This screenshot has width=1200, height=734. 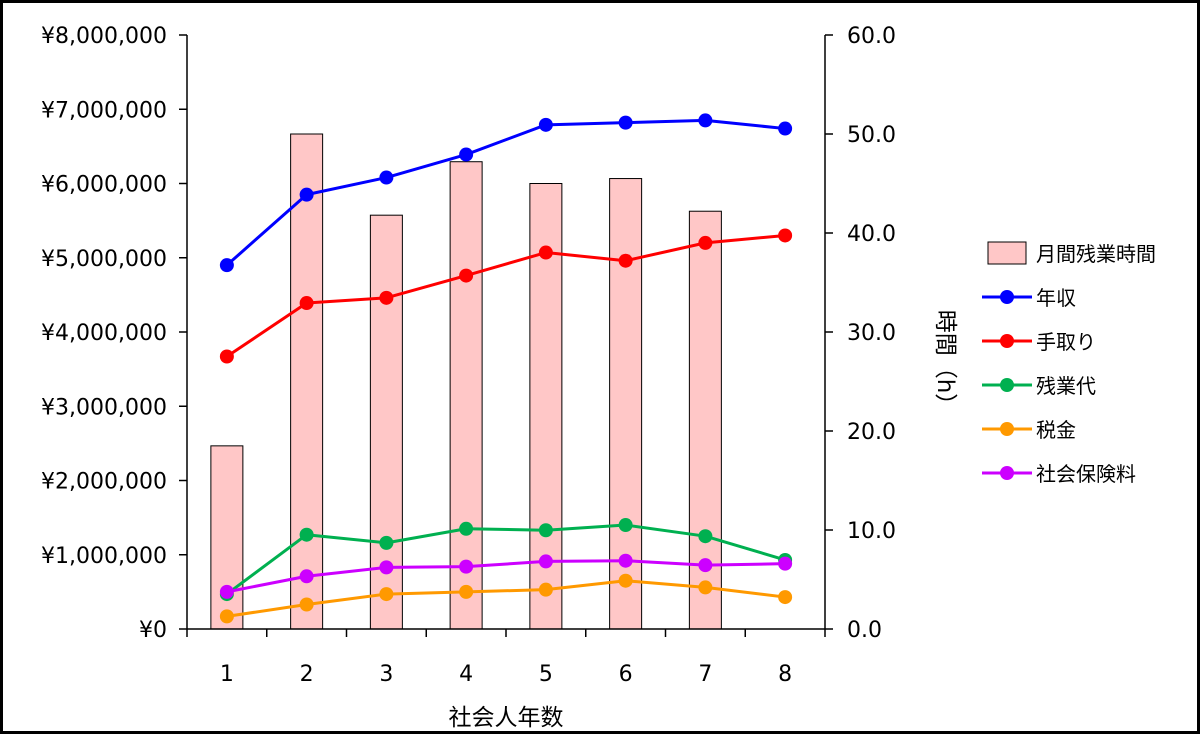 What do you see at coordinates (506, 576) in the screenshot?
I see `line-社会保険料` at bounding box center [506, 576].